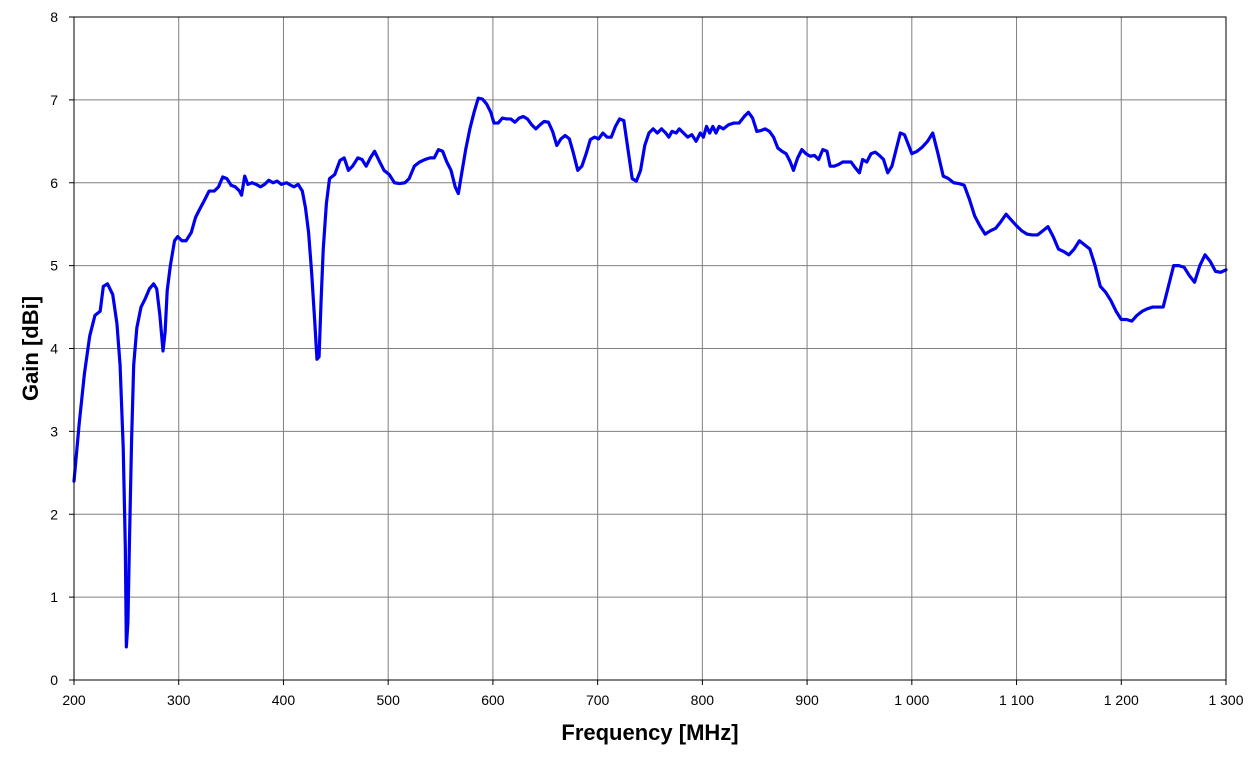 The width and height of the screenshot is (1253, 762). What do you see at coordinates (649, 732) in the screenshot?
I see `x-axis-title: Frequency [MHz]` at bounding box center [649, 732].